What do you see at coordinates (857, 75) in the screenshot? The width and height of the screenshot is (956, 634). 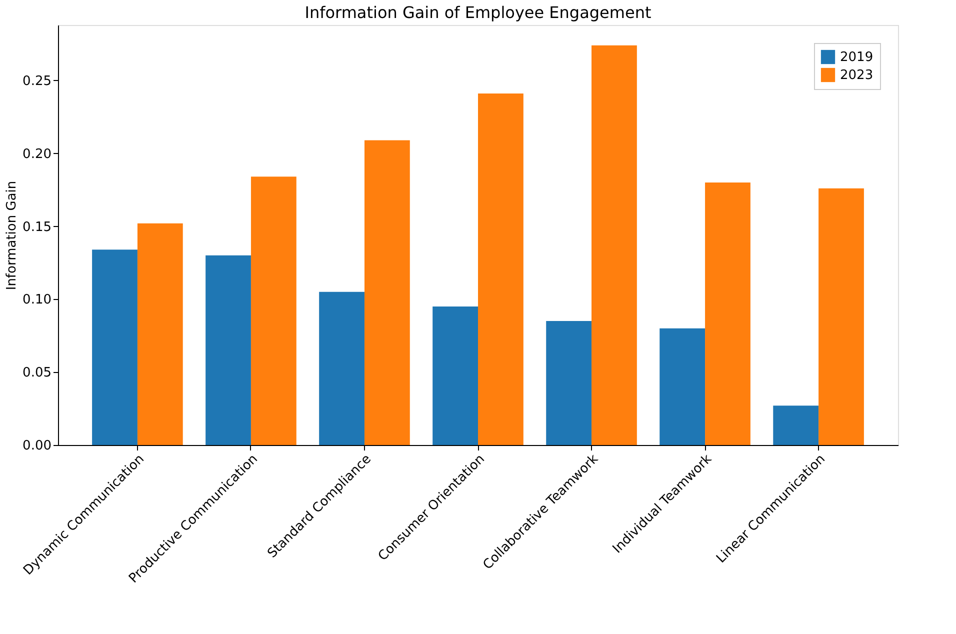 I see `legend-label: 2023` at bounding box center [857, 75].